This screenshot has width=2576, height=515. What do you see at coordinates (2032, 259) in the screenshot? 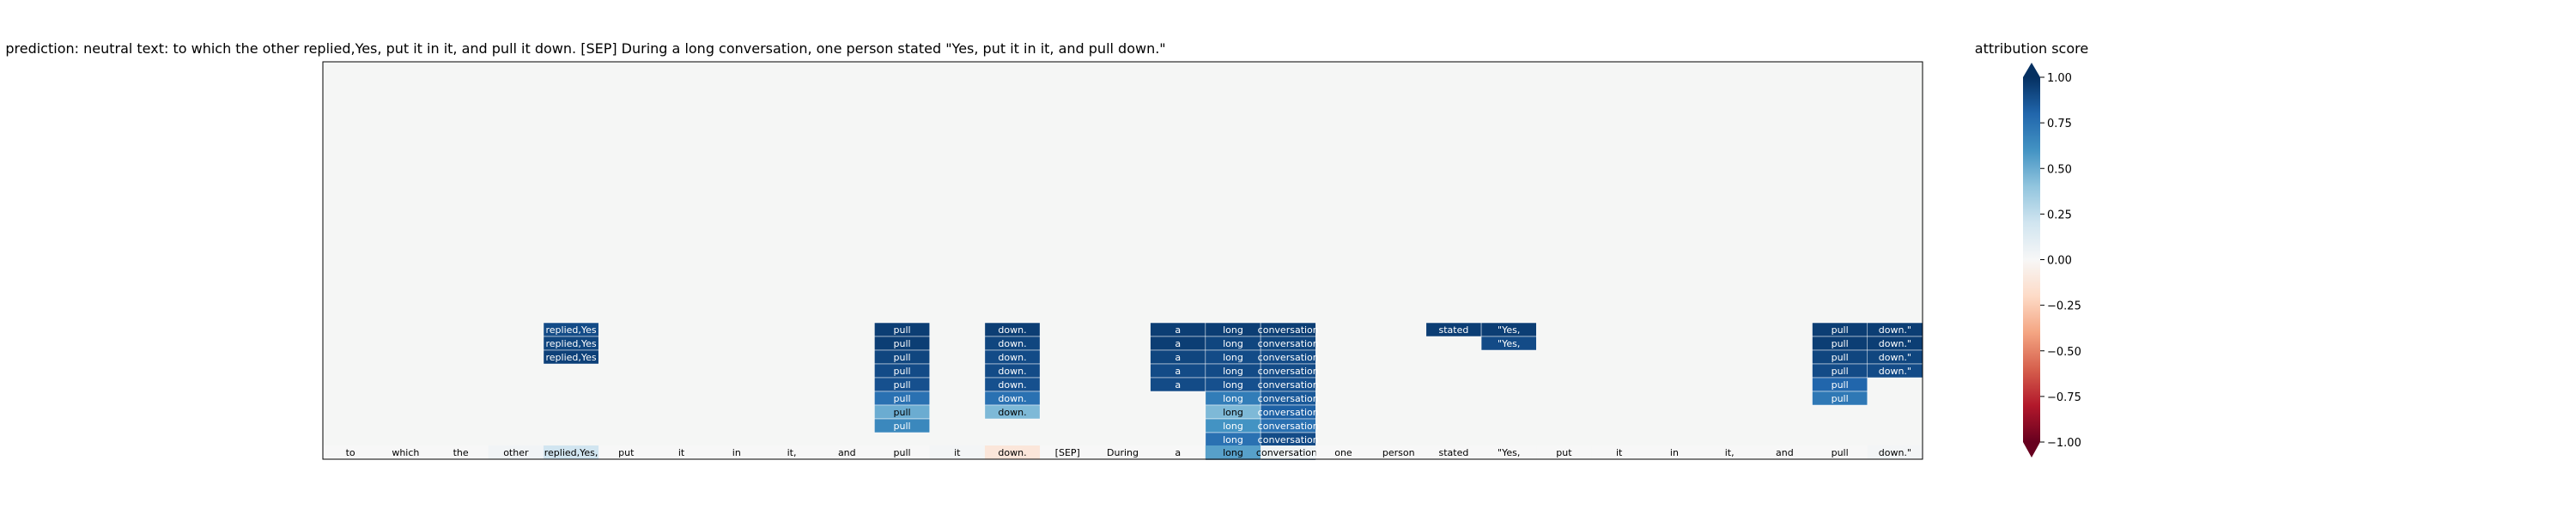
I see `colorbar` at bounding box center [2032, 259].